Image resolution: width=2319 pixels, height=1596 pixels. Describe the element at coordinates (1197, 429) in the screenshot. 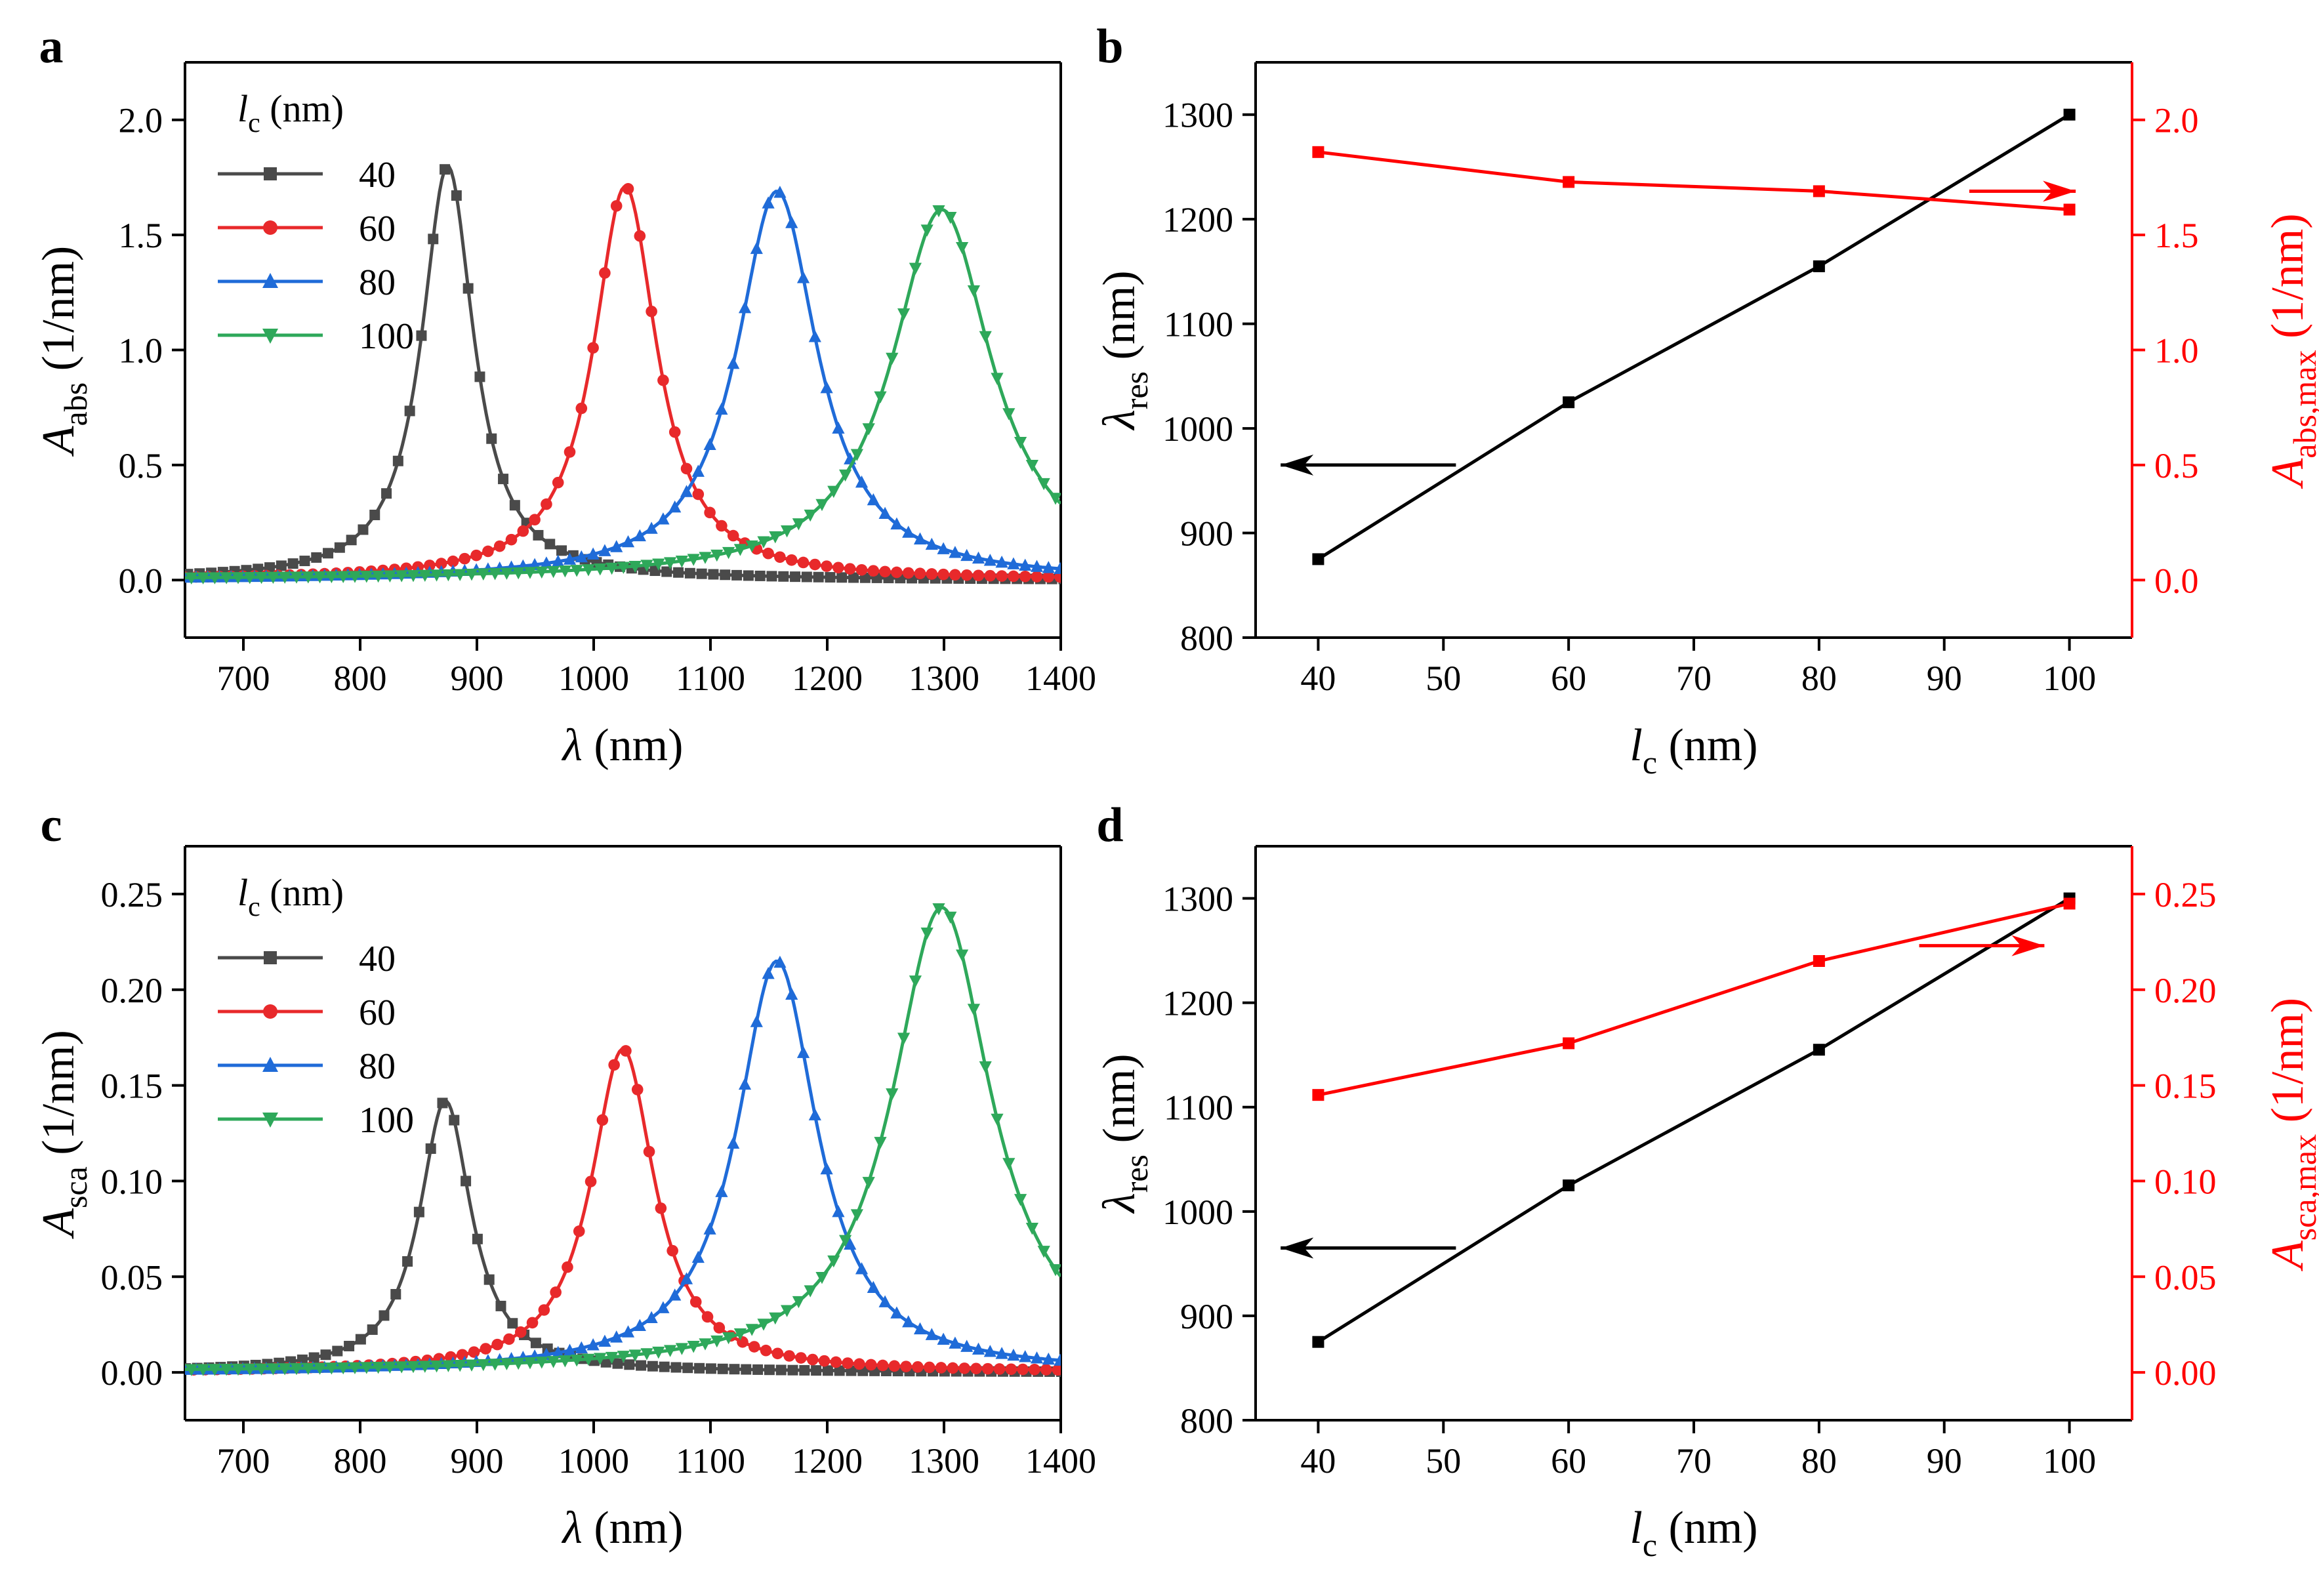

I see `y-tick-label: 1000` at that location.